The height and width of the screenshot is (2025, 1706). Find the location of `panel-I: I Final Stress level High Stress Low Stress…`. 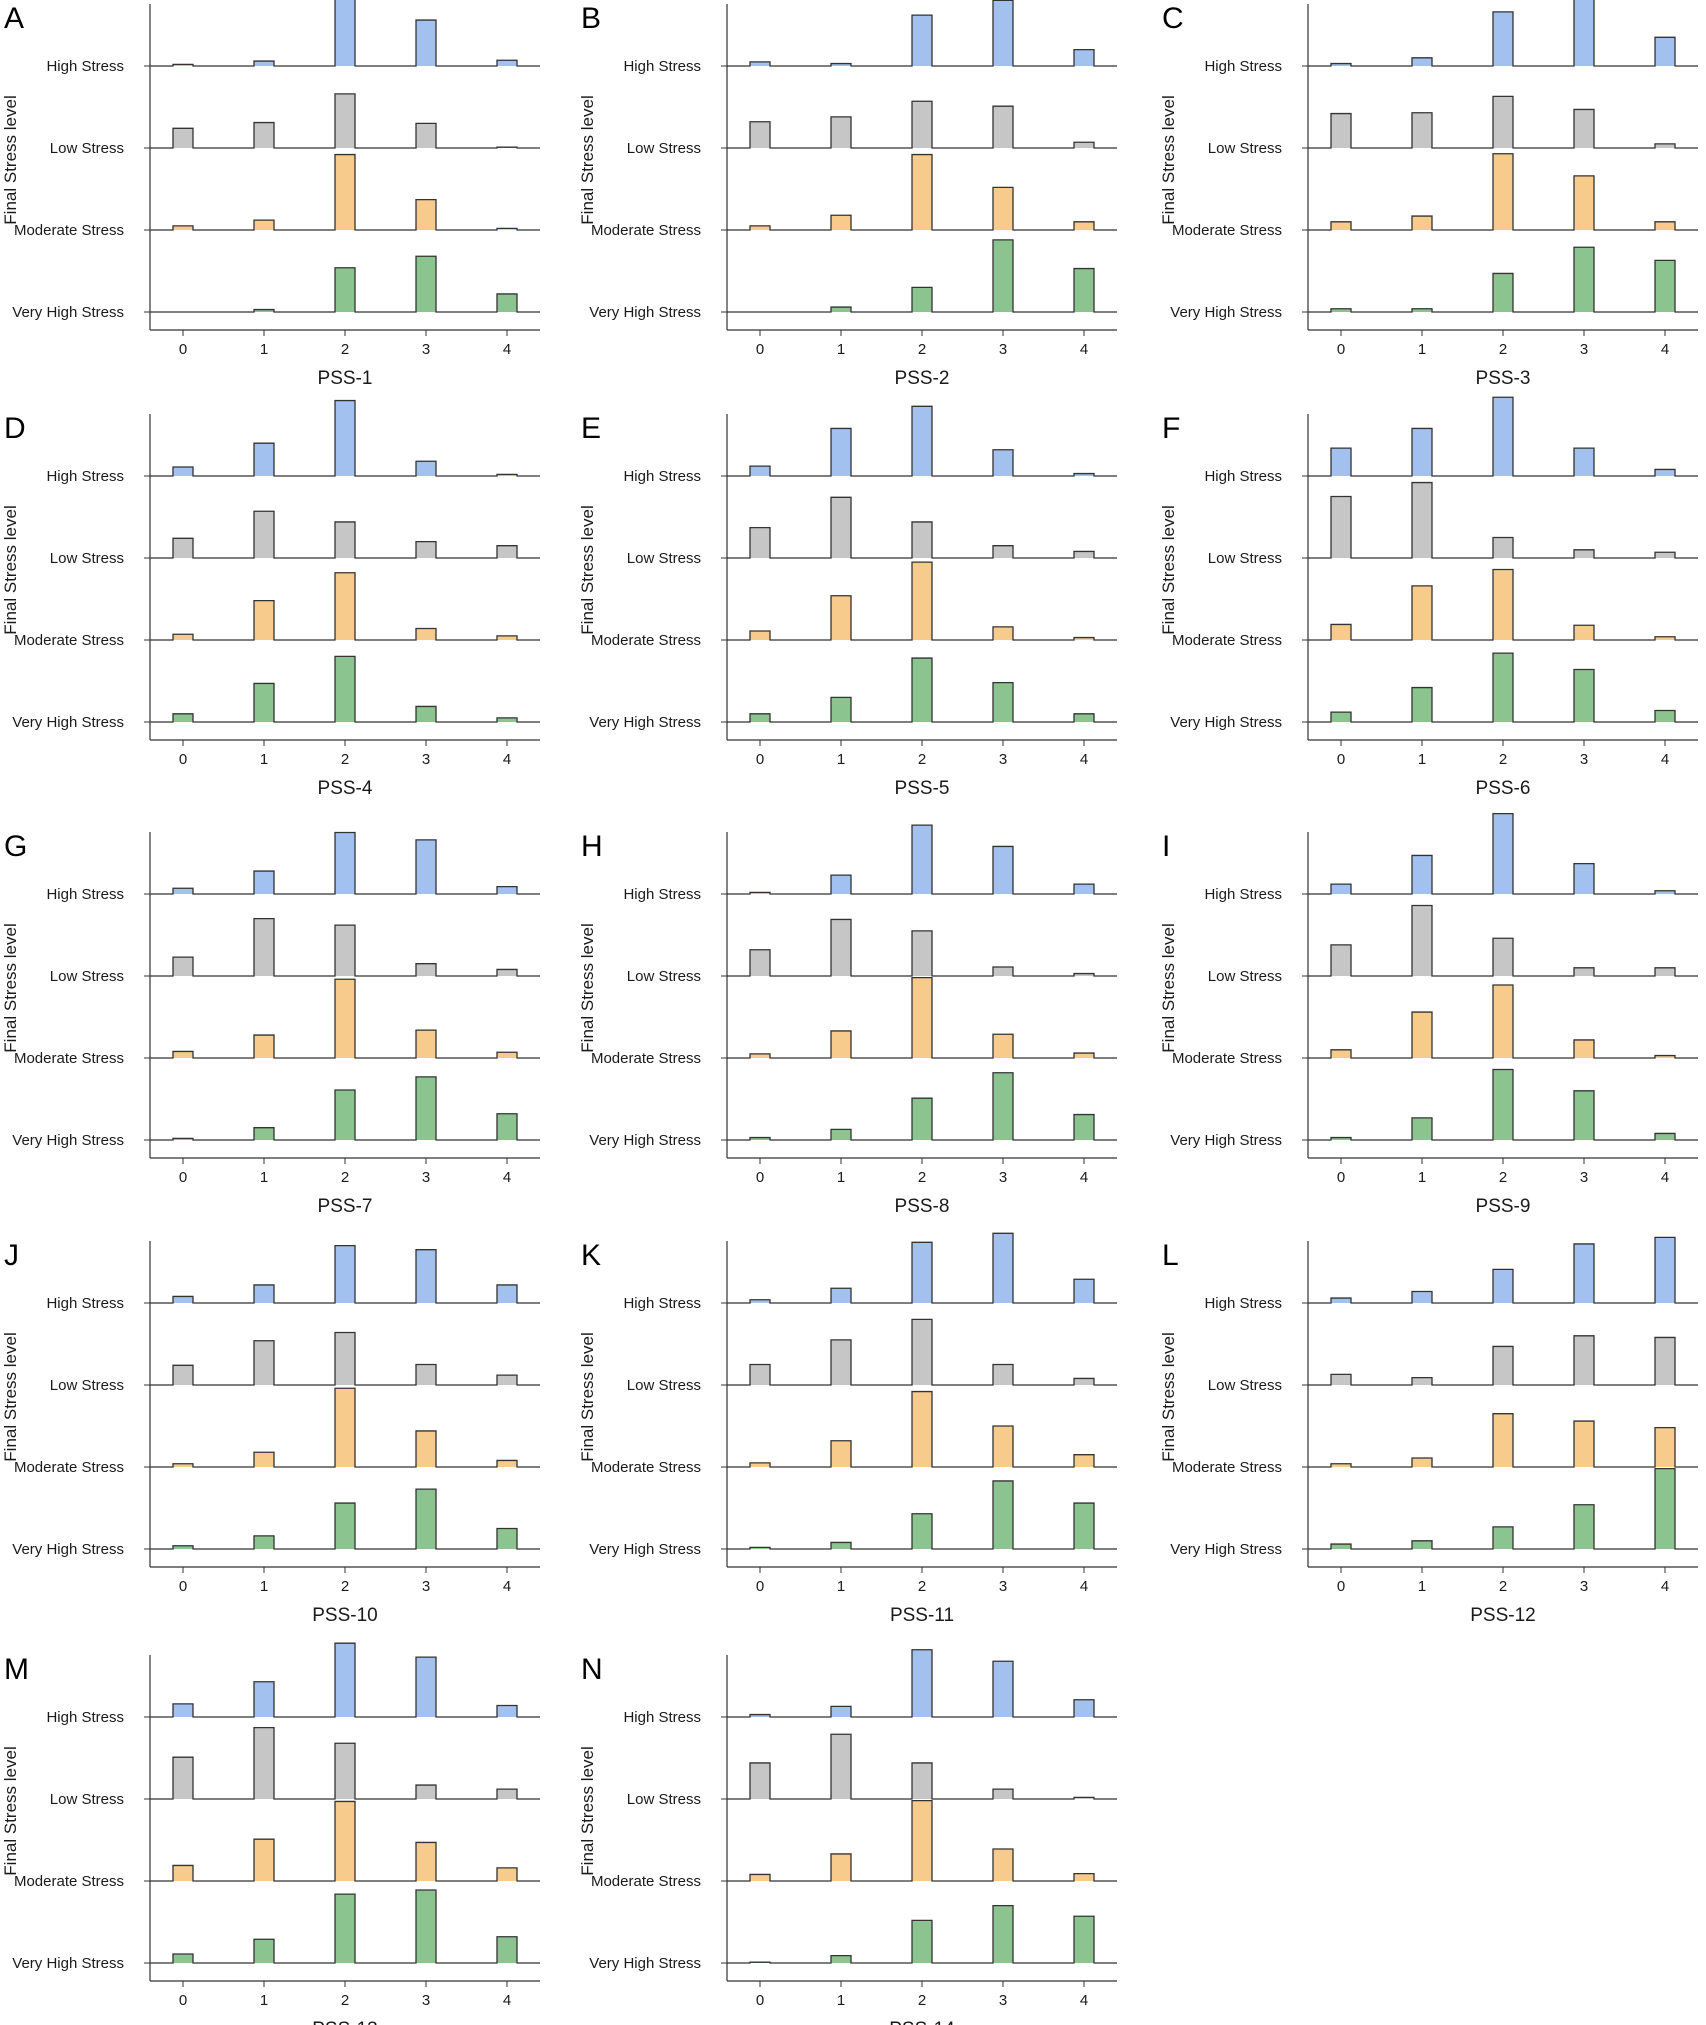

panel-I: I Final Stress level High Stress Low Stress… is located at coordinates (1428, 1014).